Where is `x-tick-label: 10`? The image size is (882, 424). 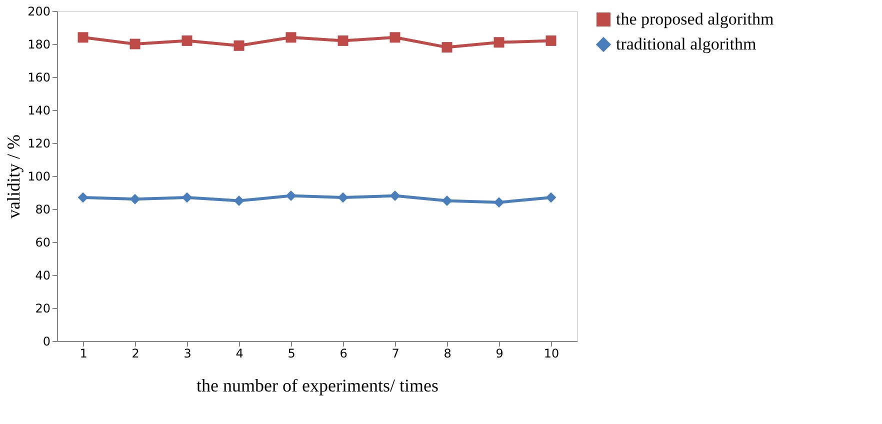
x-tick-label: 10 is located at coordinates (552, 353).